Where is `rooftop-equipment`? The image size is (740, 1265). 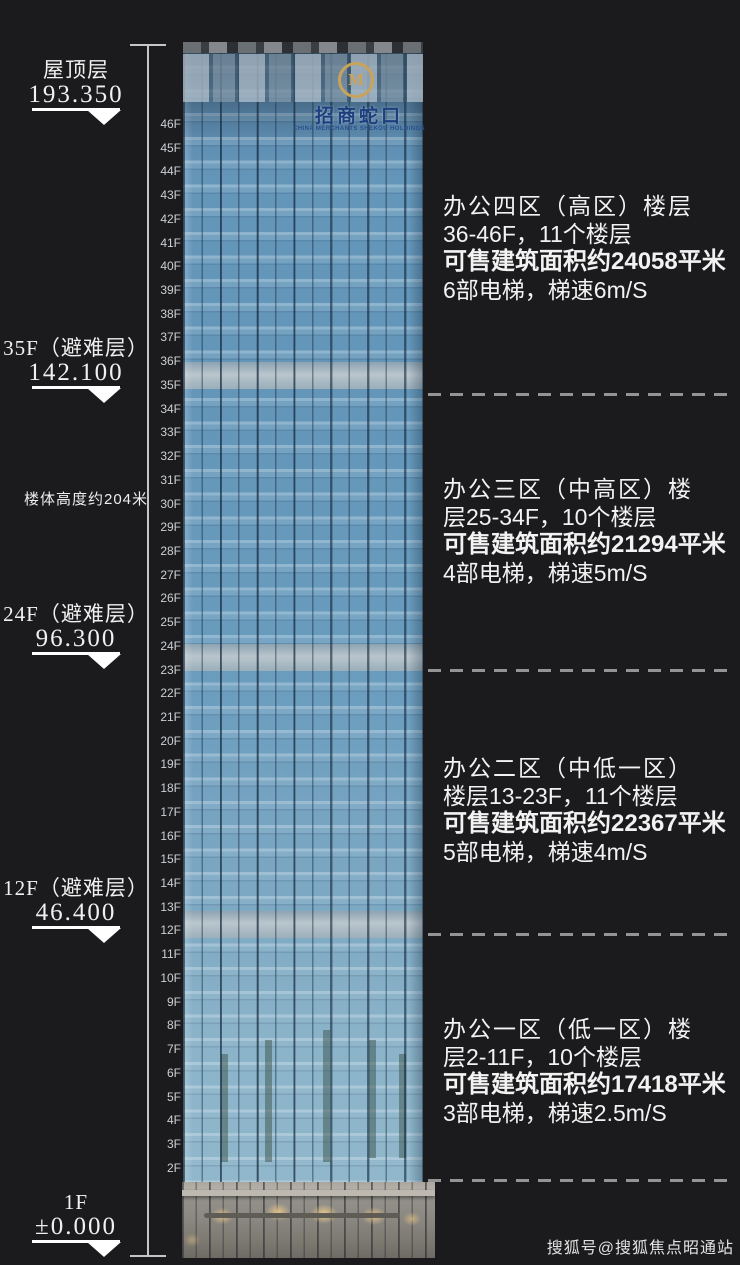 rooftop-equipment is located at coordinates (303, 47).